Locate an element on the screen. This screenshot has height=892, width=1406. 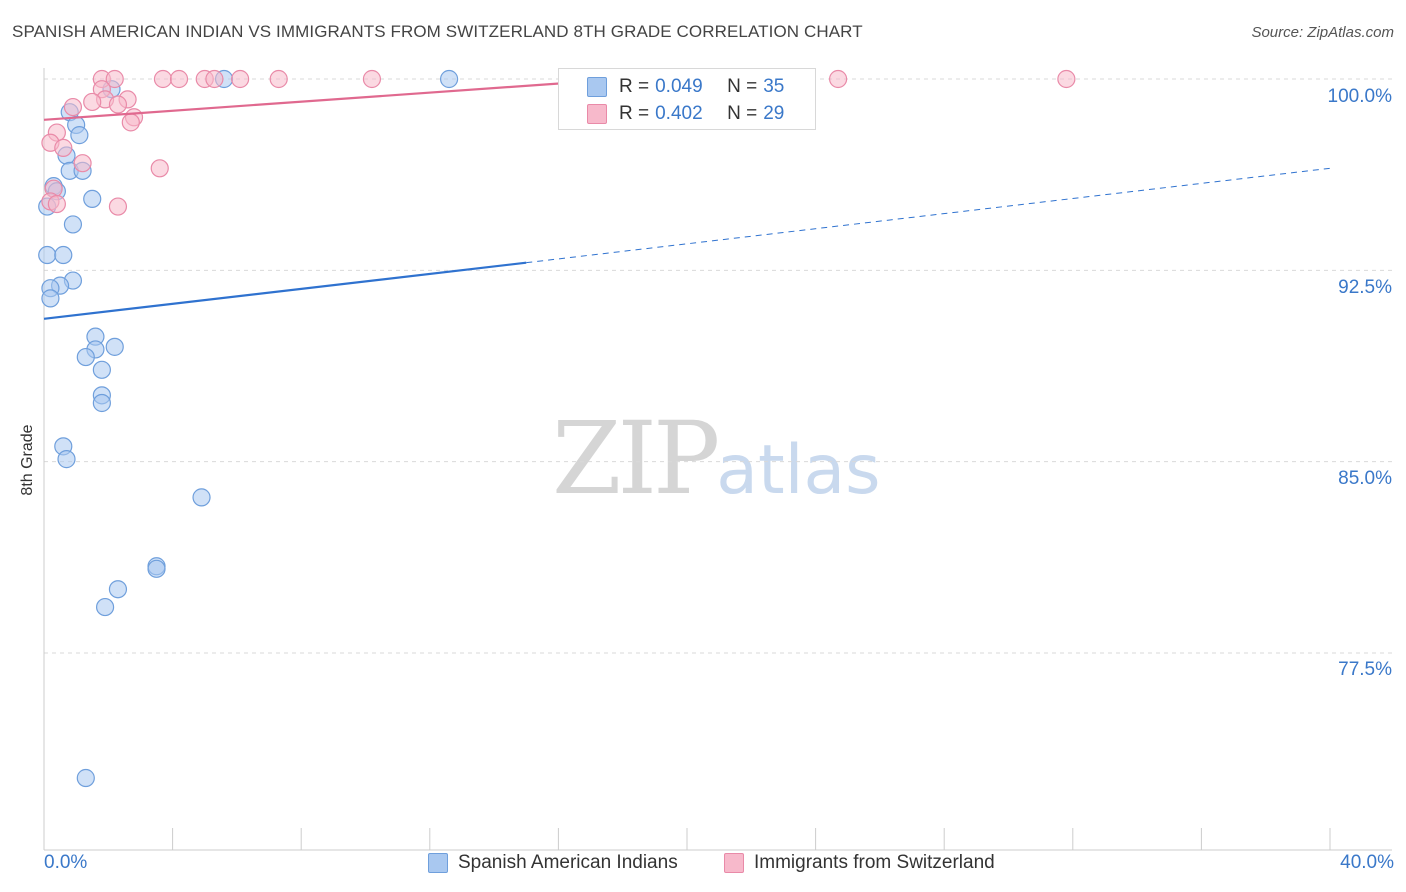
legend-swatch-blue is located at coordinates (597, 87).